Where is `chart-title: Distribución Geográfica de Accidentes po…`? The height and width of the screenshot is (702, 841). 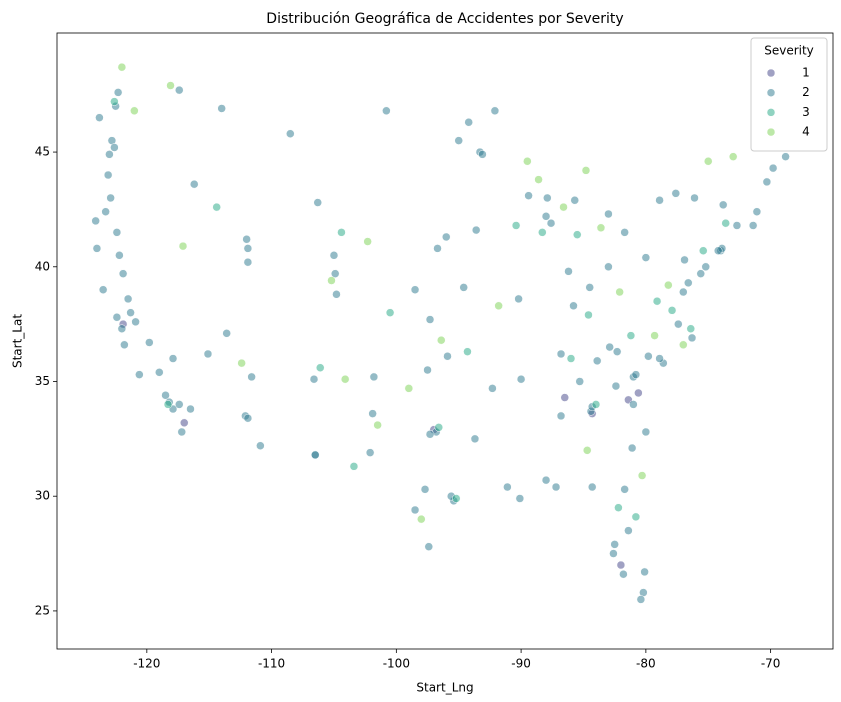 chart-title: Distribución Geográfica de Accidentes po… is located at coordinates (444, 19).